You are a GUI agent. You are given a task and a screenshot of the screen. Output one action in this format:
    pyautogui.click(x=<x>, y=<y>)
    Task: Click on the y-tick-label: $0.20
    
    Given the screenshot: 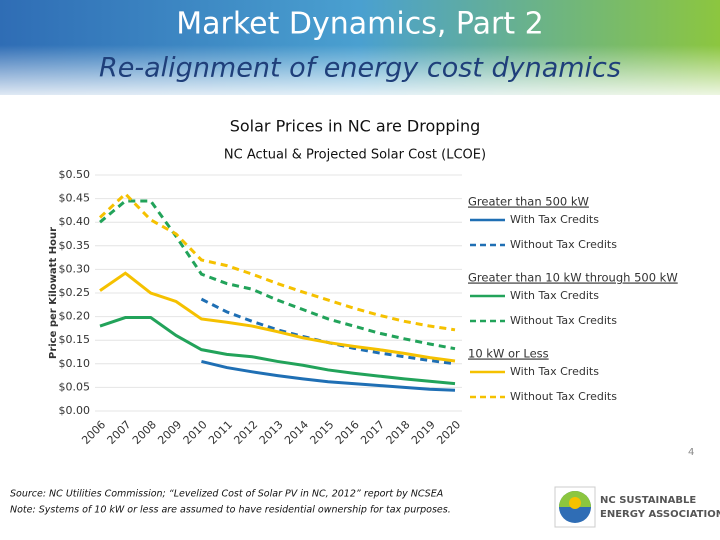 What is the action you would take?
    pyautogui.click(x=75, y=316)
    